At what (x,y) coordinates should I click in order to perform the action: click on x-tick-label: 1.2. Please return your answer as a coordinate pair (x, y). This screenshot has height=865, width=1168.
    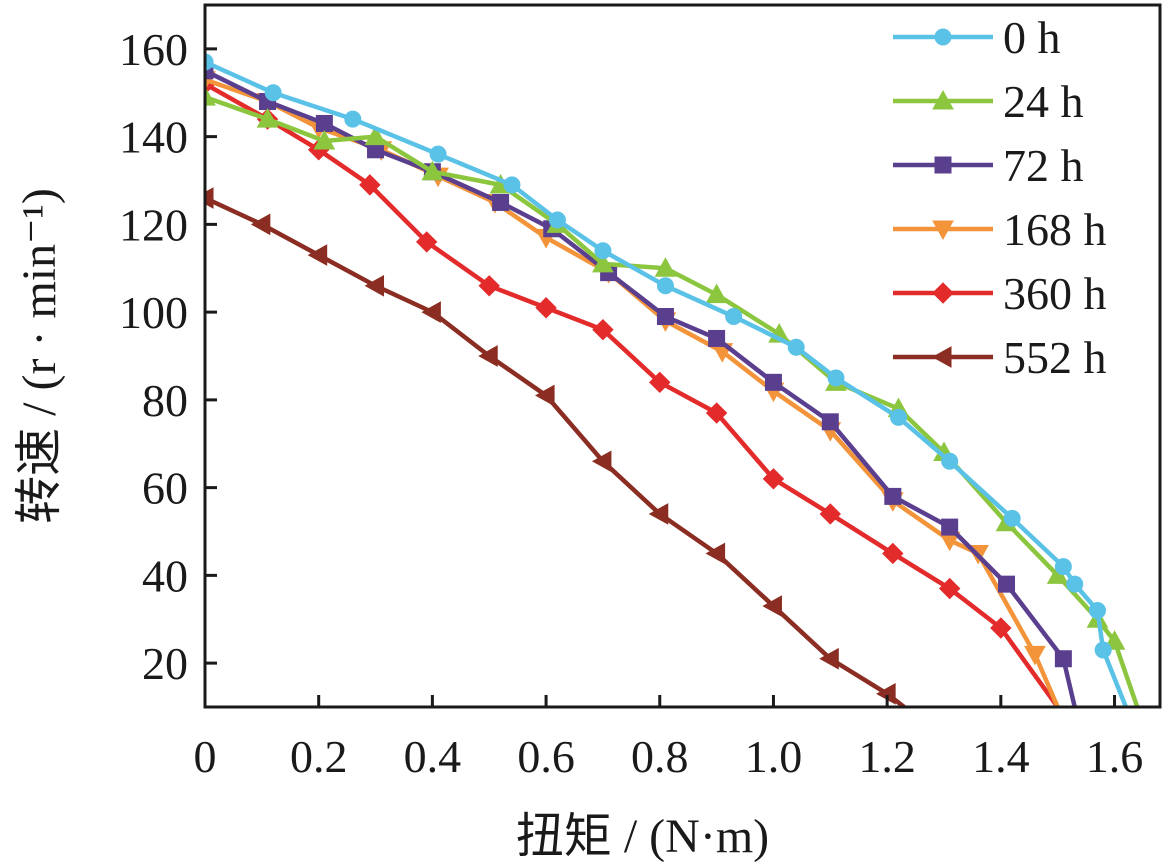
    Looking at the image, I should click on (887, 756).